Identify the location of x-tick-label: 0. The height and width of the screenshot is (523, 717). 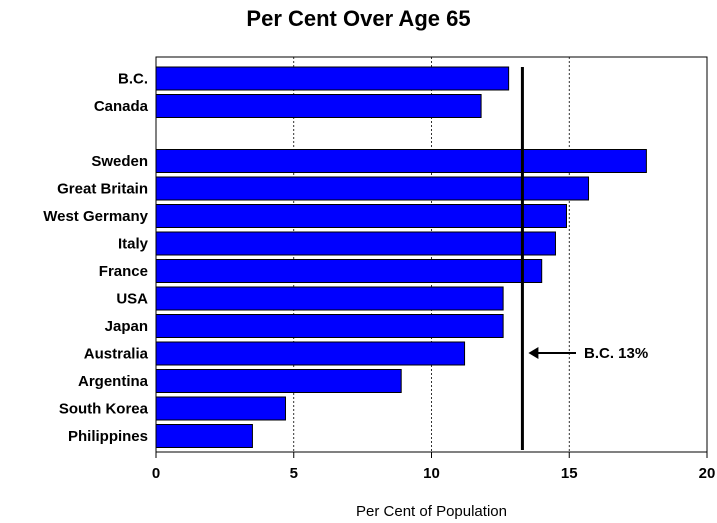
(156, 473).